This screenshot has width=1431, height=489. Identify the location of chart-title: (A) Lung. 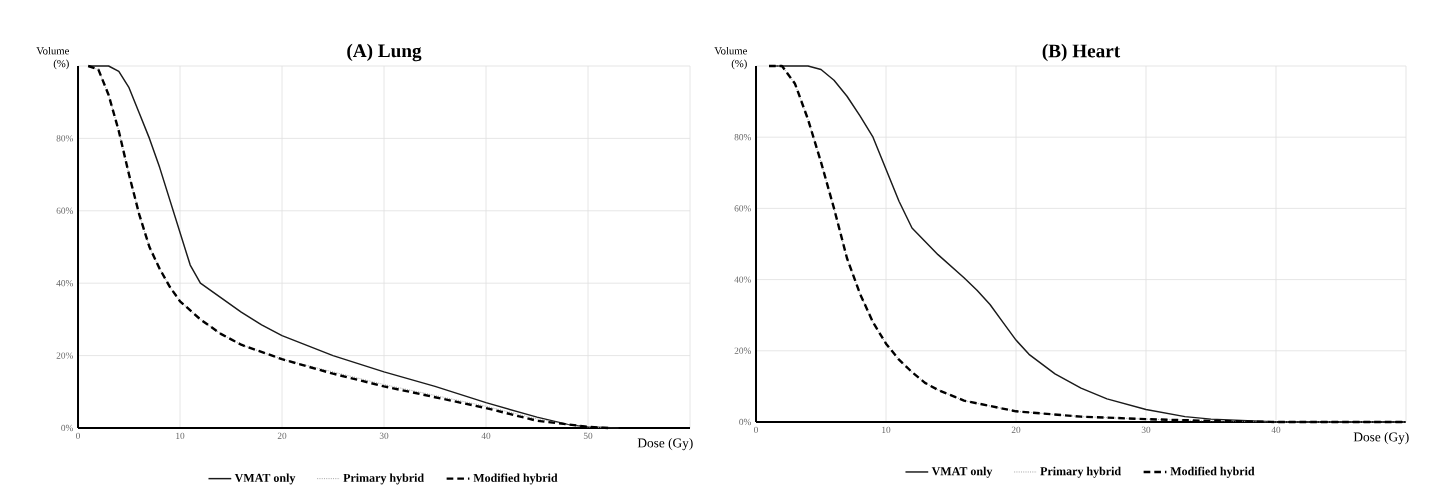
(384, 52).